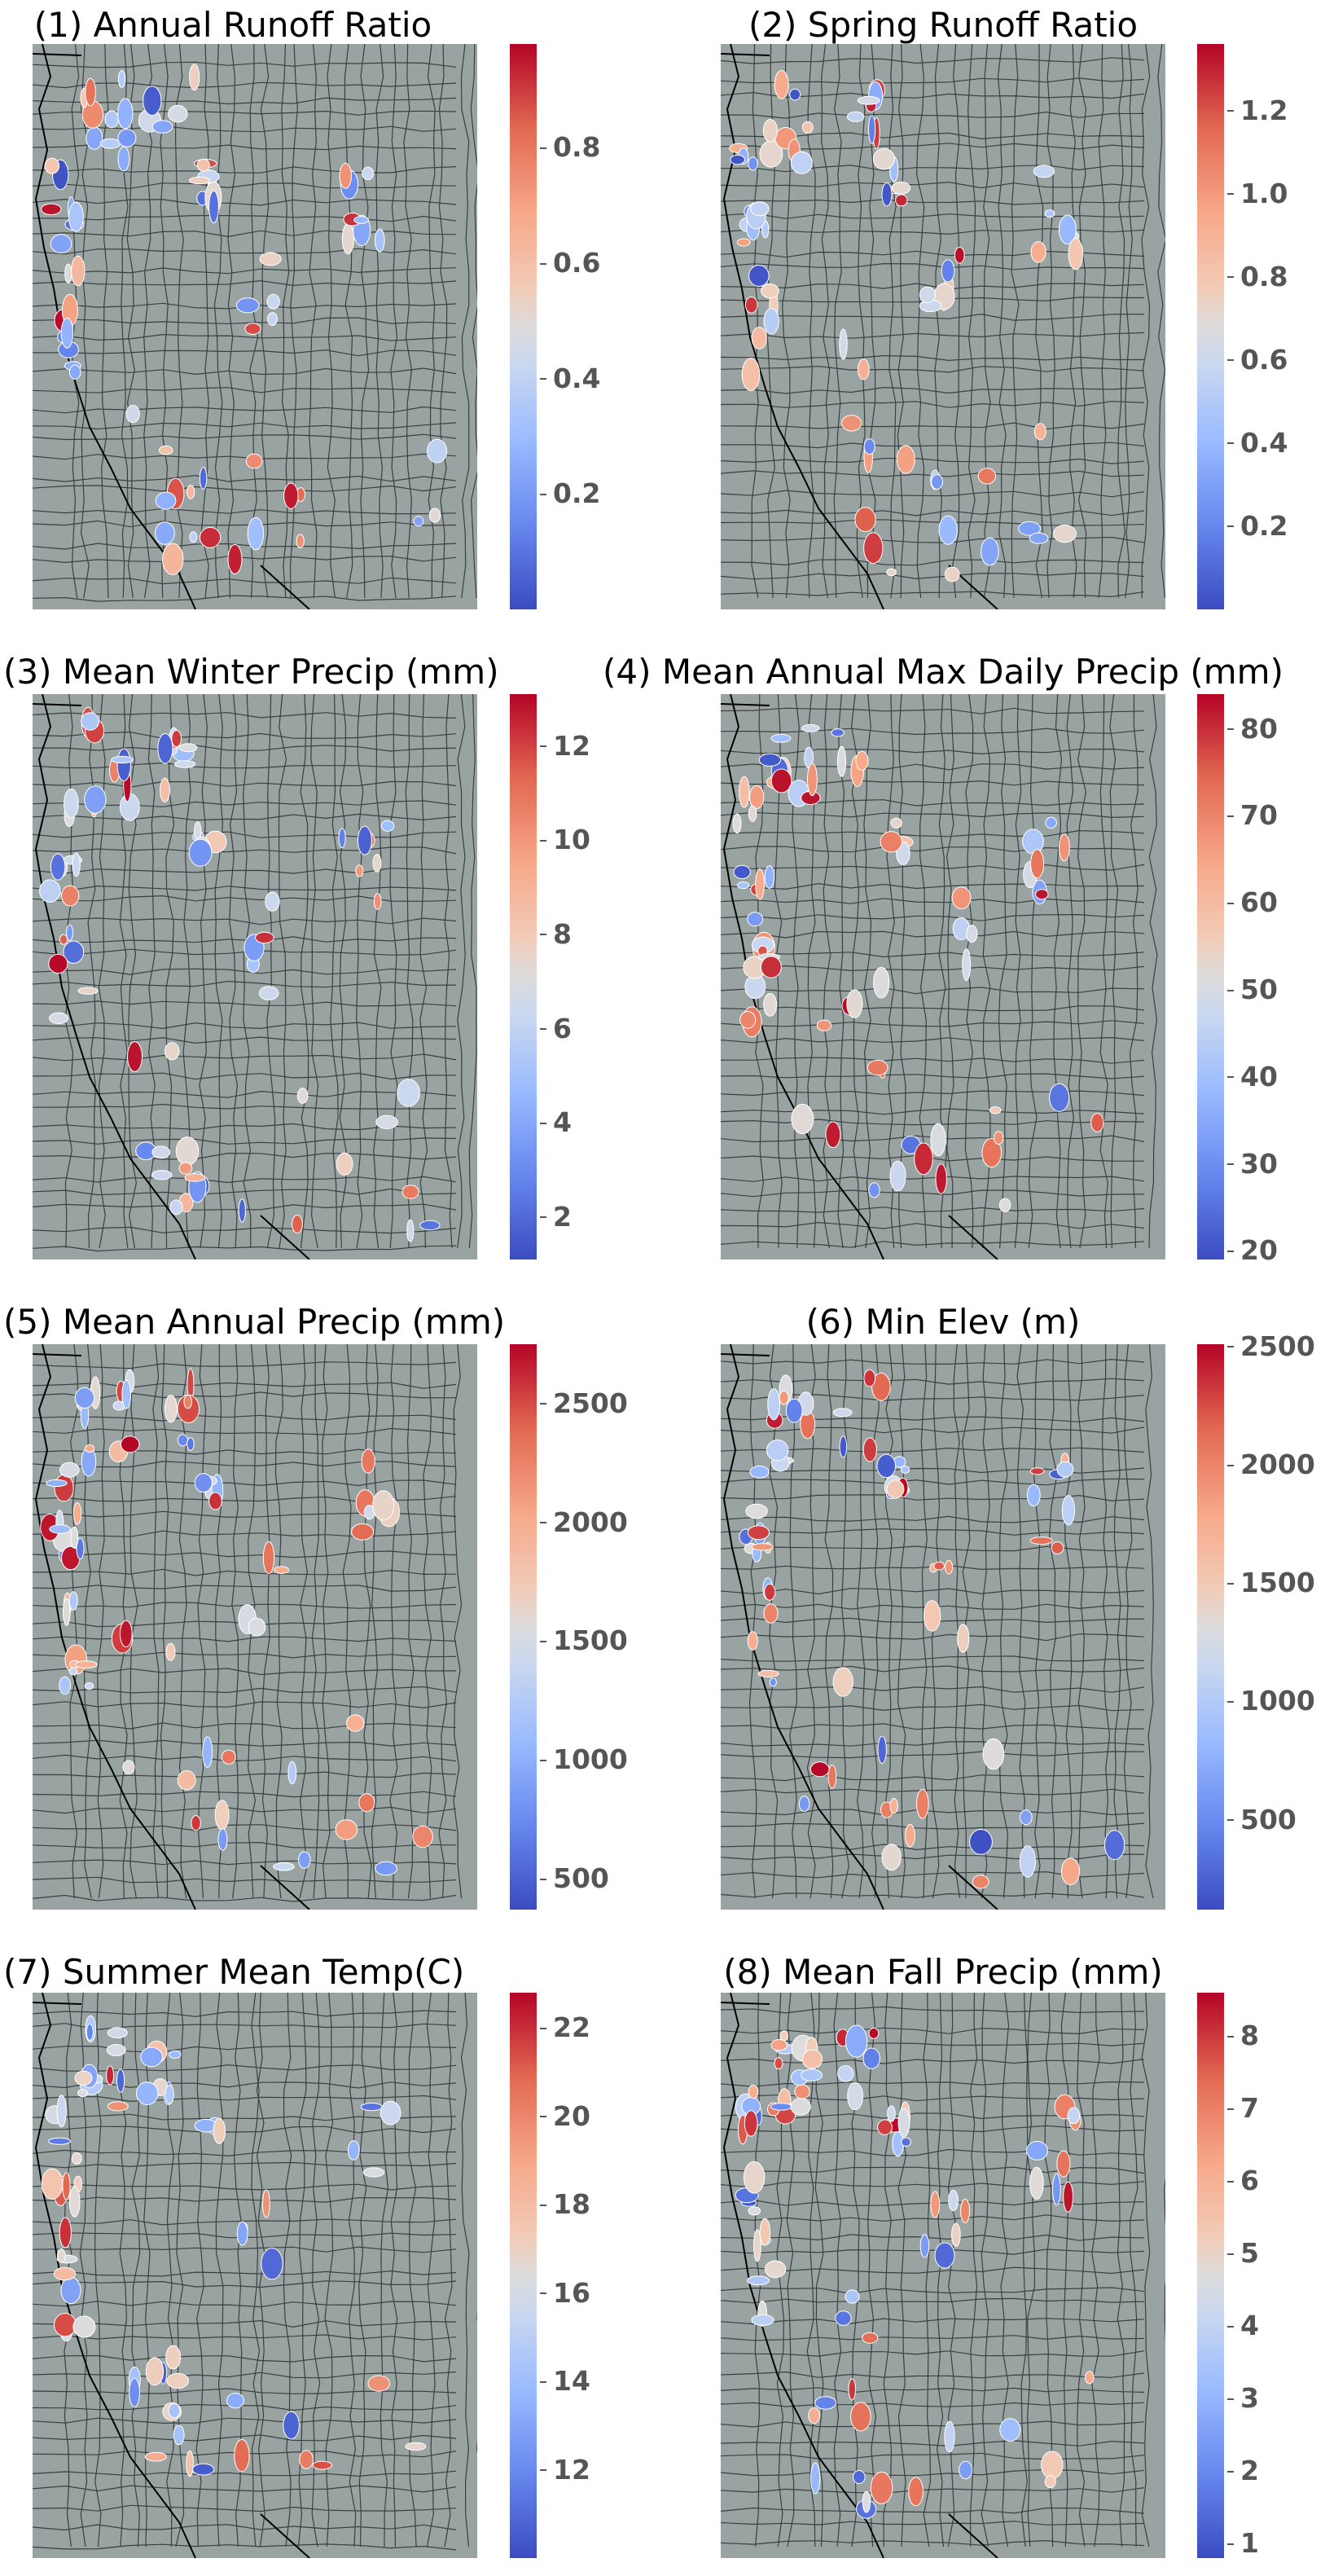 This screenshot has height=2576, width=1325. Describe the element at coordinates (943, 25) in the screenshot. I see `panel-title: (2) Spring Runoff Ratio` at that location.